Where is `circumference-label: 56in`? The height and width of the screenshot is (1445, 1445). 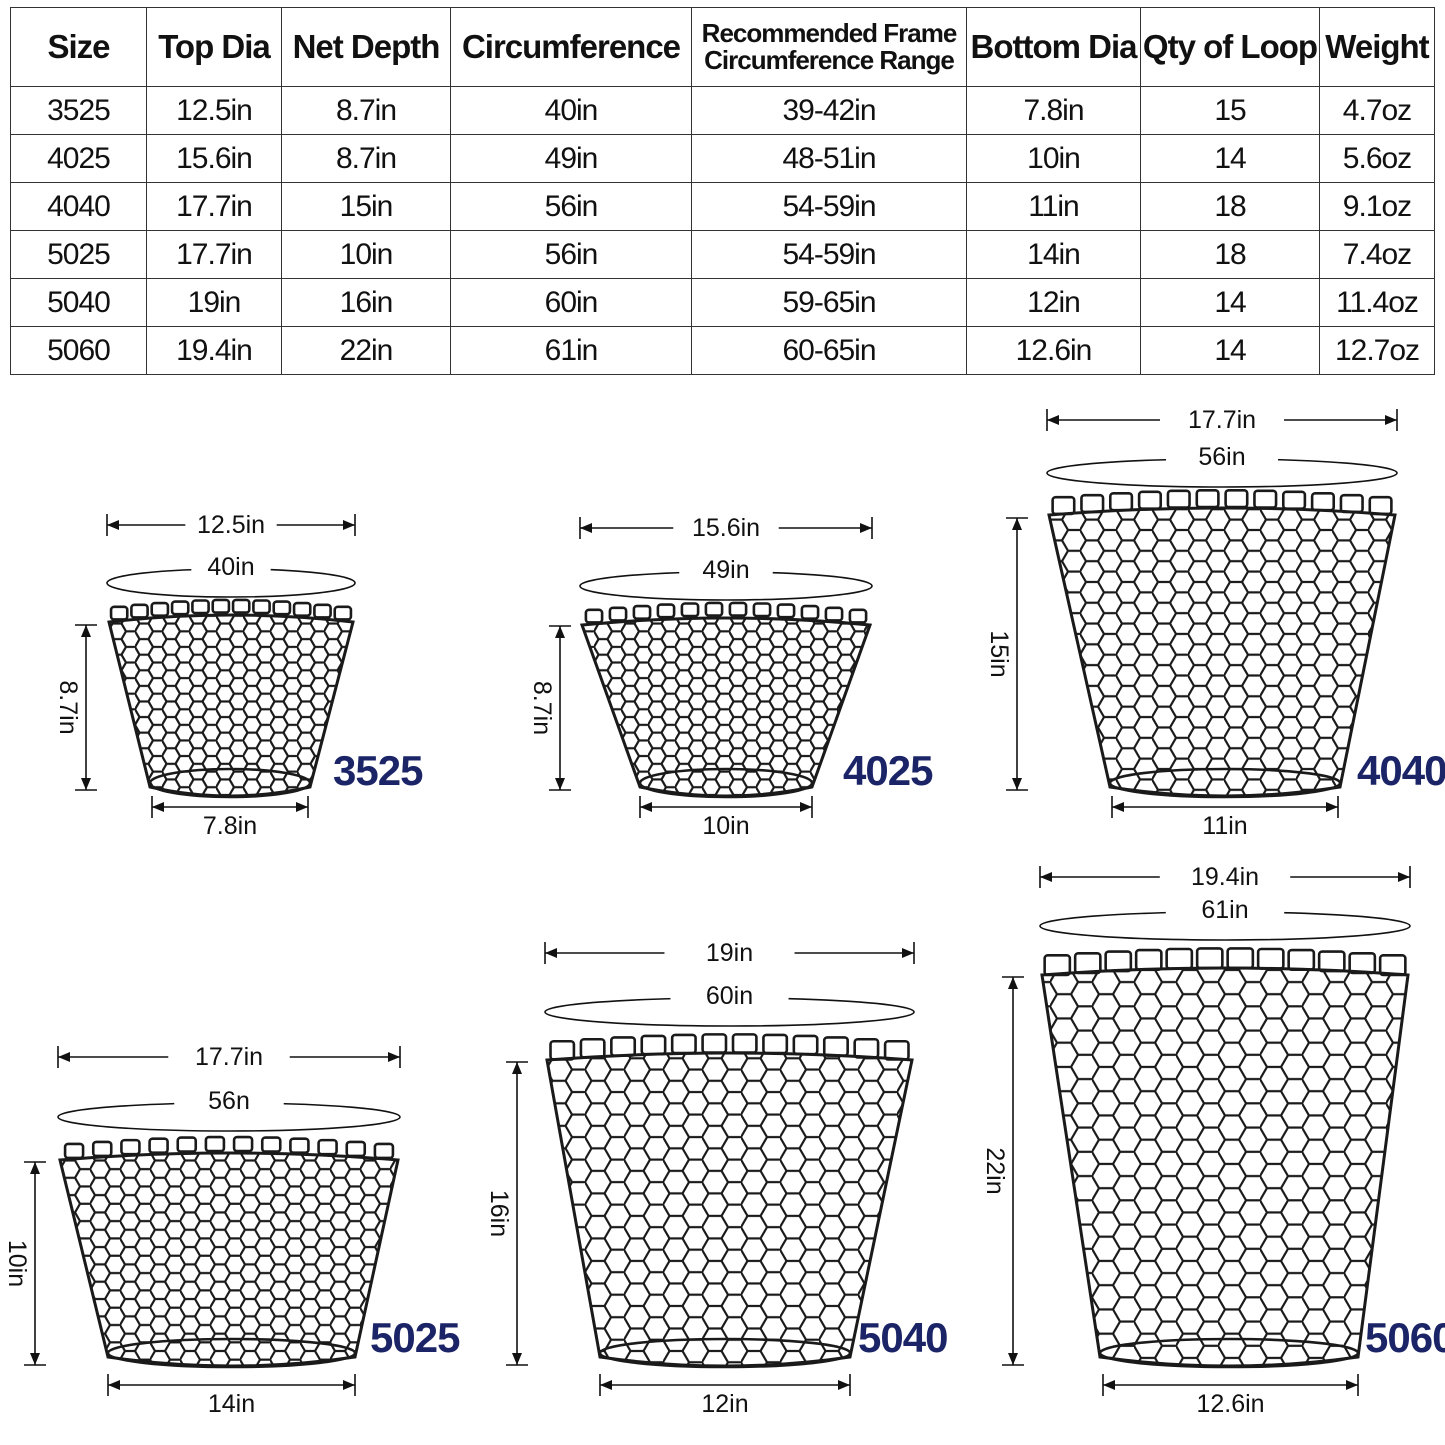
circumference-label: 56in is located at coordinates (1221, 457).